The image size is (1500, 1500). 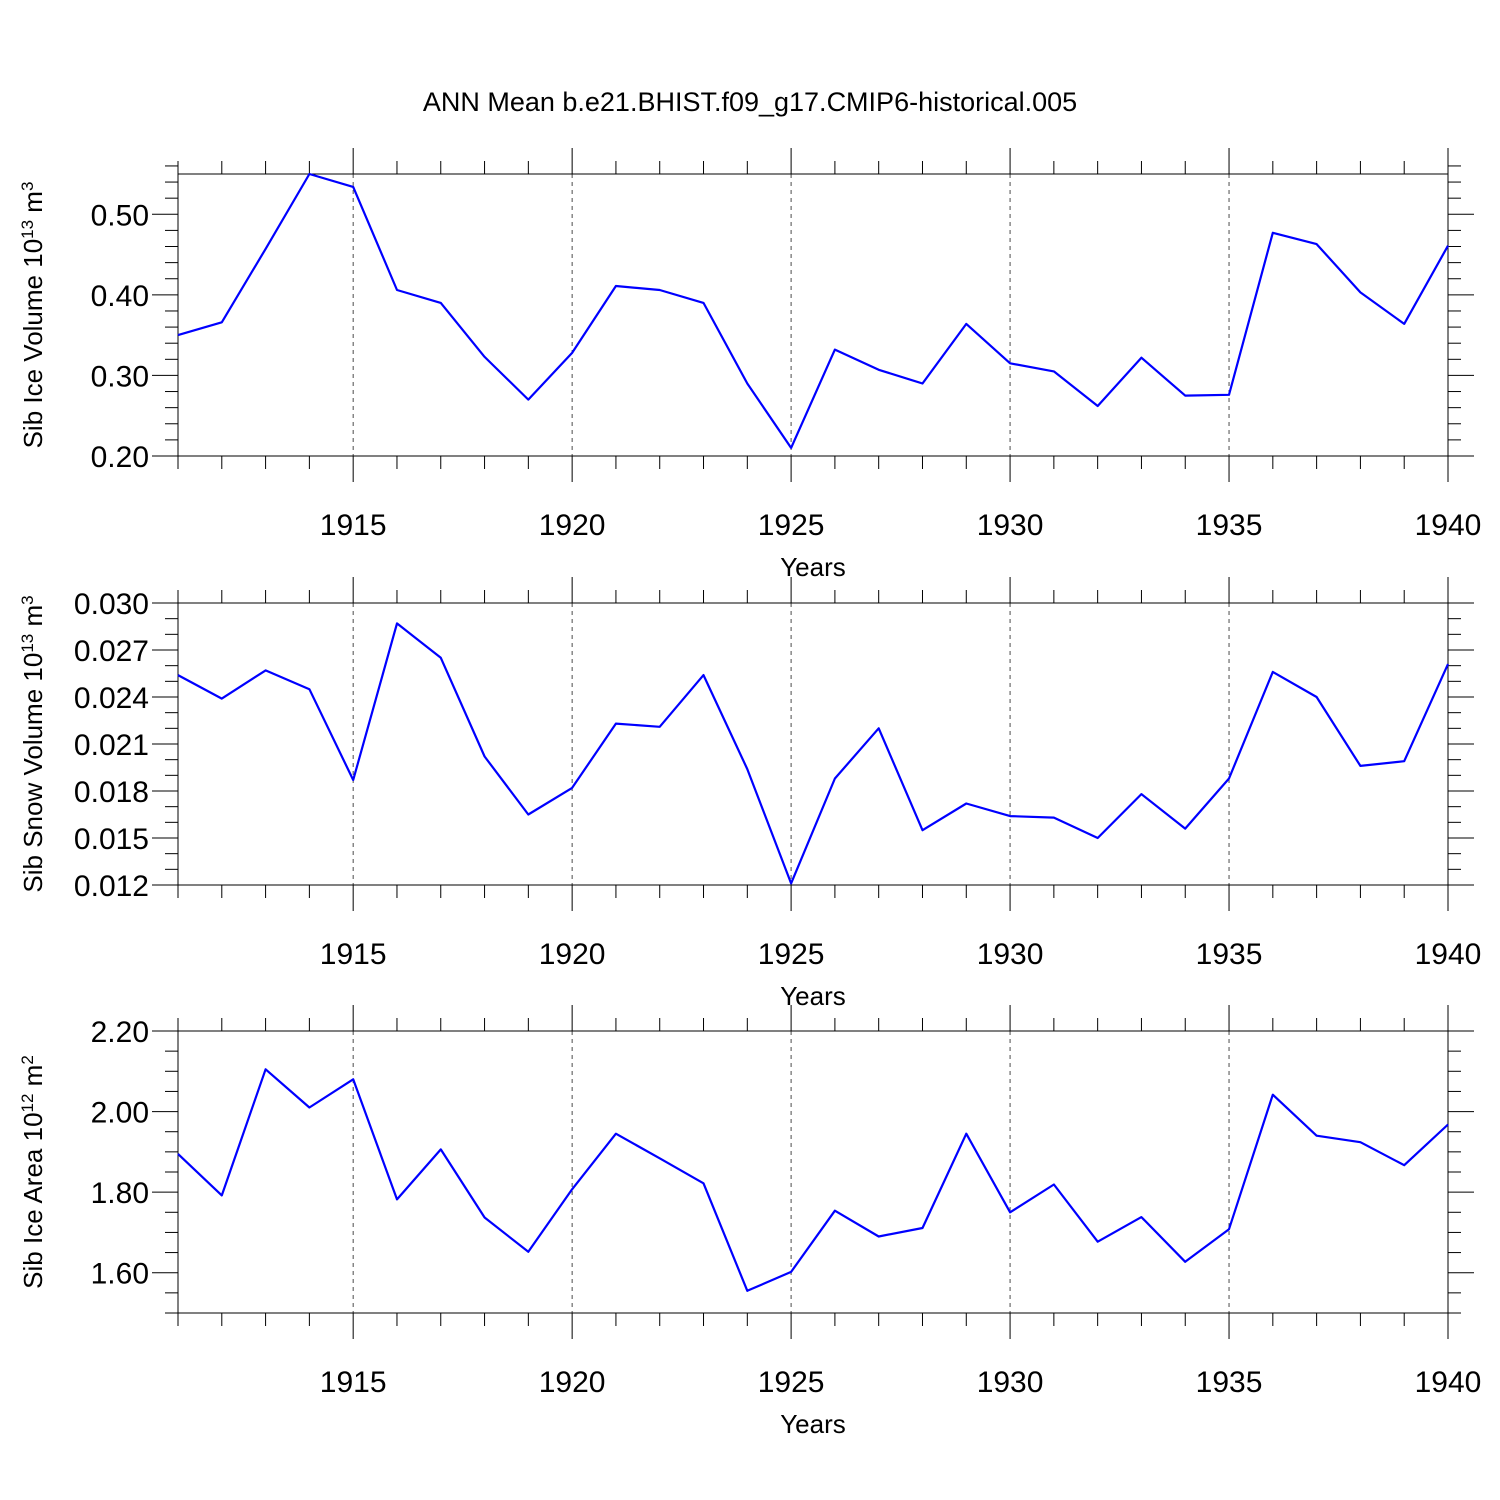 What do you see at coordinates (120, 1113) in the screenshot?
I see `y-tick-label: 2.00` at bounding box center [120, 1113].